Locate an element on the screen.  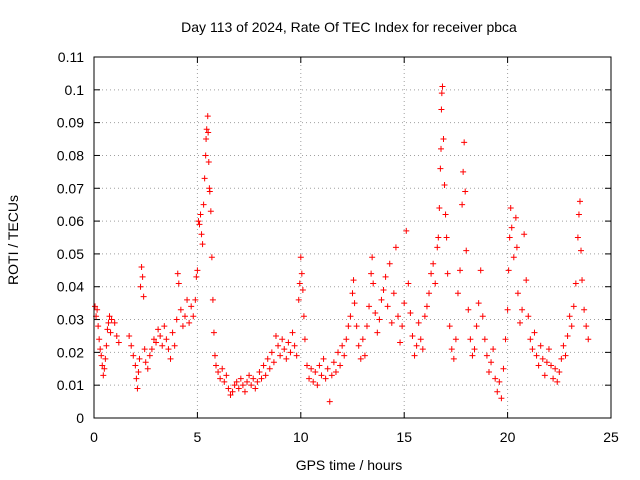
x-tick-label: 5 is located at coordinates (198, 437).